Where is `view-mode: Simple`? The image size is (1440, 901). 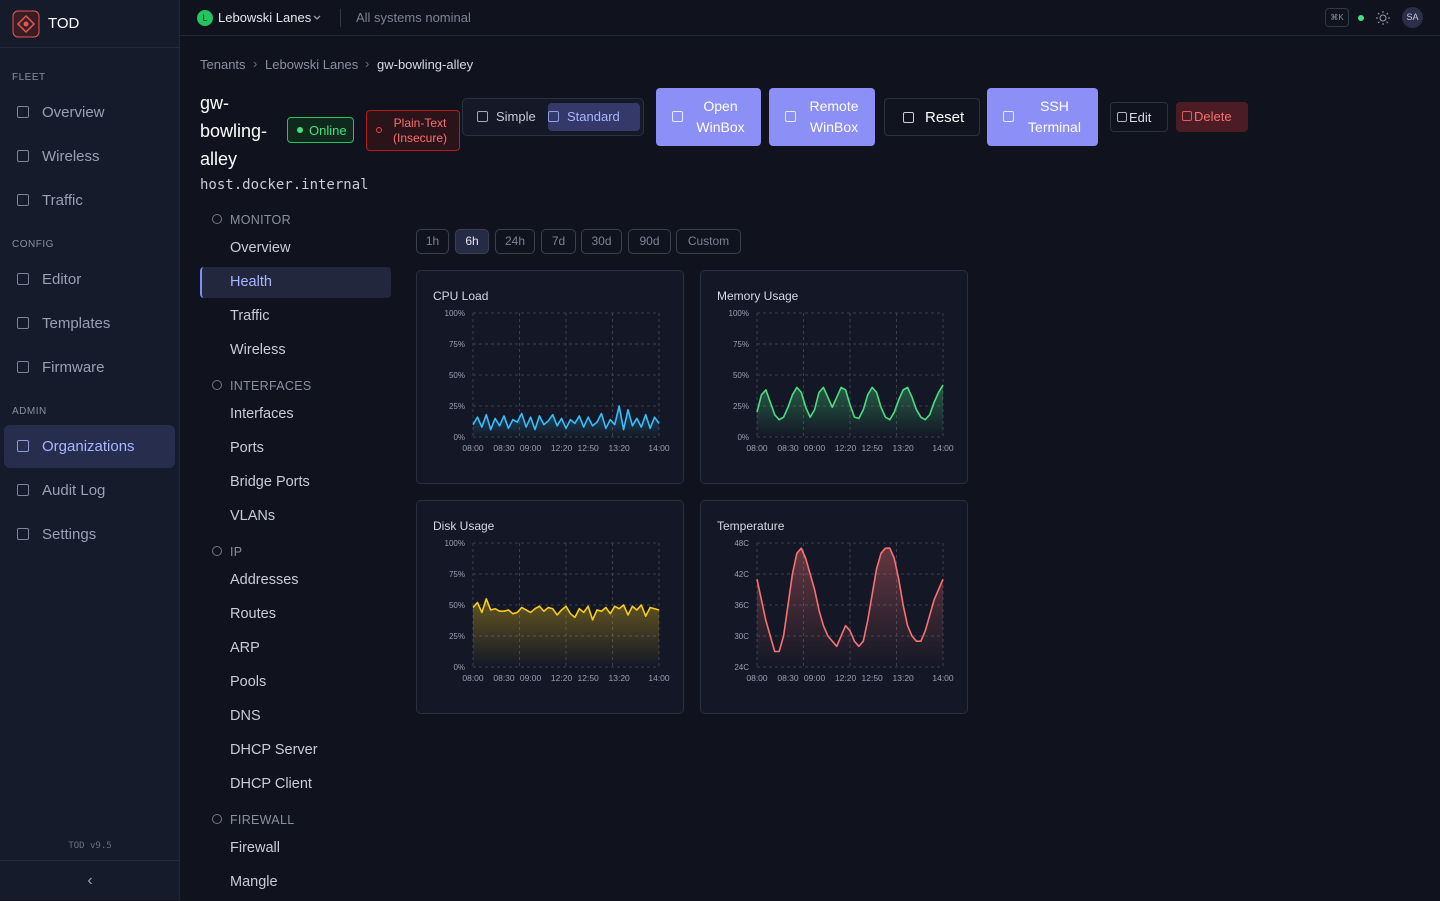 view-mode: Simple is located at coordinates (510, 117).